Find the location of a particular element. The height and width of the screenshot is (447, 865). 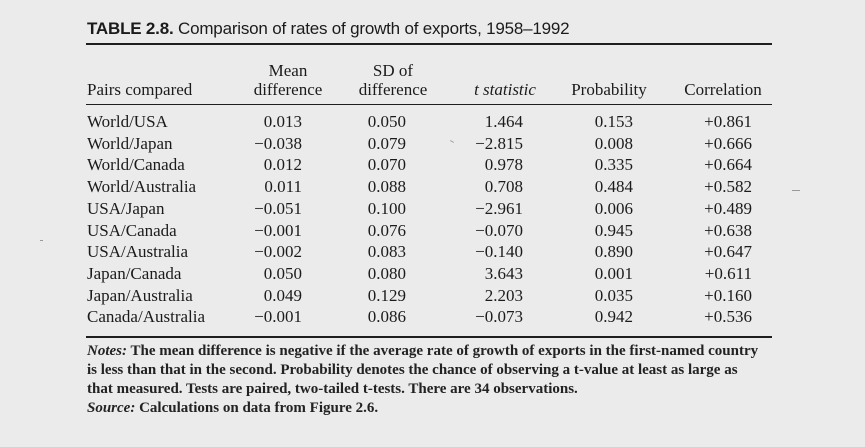

cell-probability: 0.335 is located at coordinates (613, 165).